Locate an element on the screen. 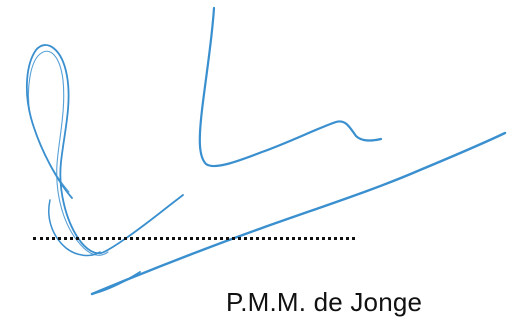 The image size is (517, 329). signature-stroke-flick is located at coordinates (116, 283).